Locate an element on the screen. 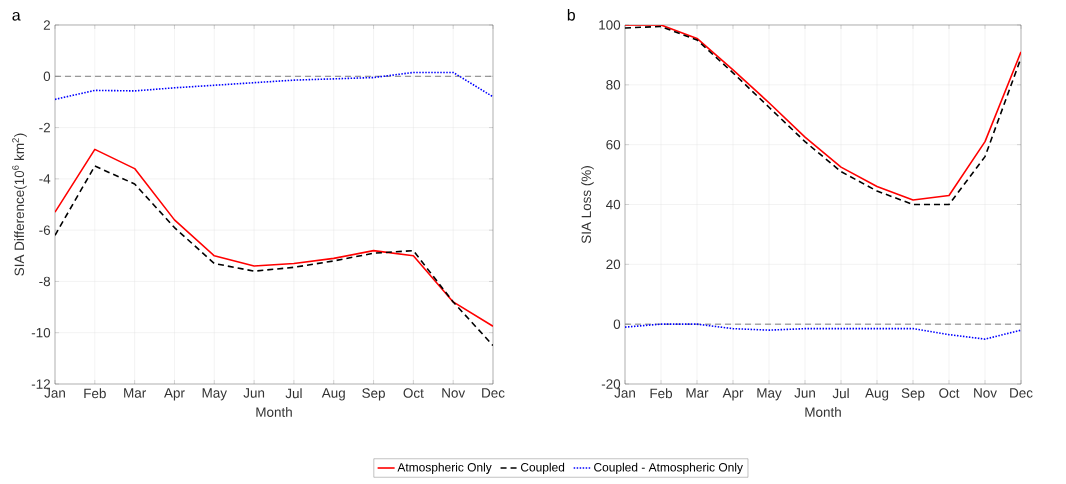 The width and height of the screenshot is (1066, 484). chart-title: a is located at coordinates (16, 16).